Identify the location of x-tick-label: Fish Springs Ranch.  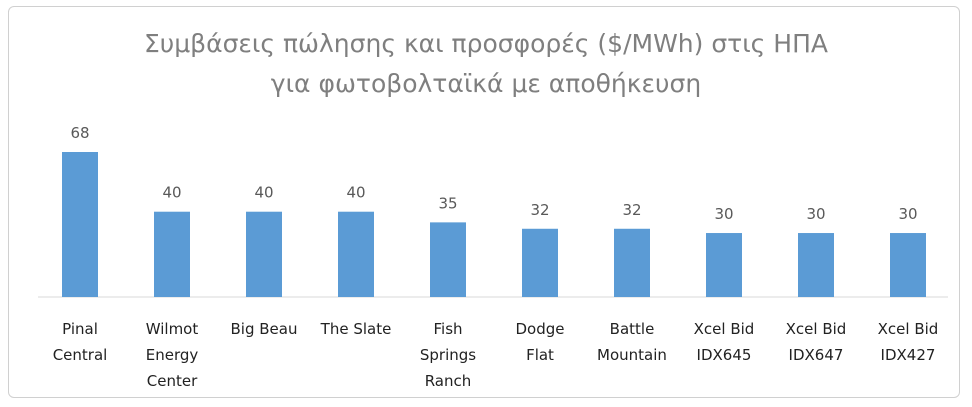
(448, 355).